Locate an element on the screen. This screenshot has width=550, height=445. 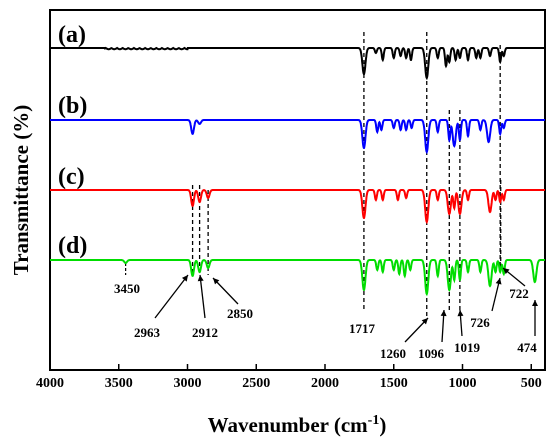
peak-annotation-label: 1717 is located at coordinates (362, 328).